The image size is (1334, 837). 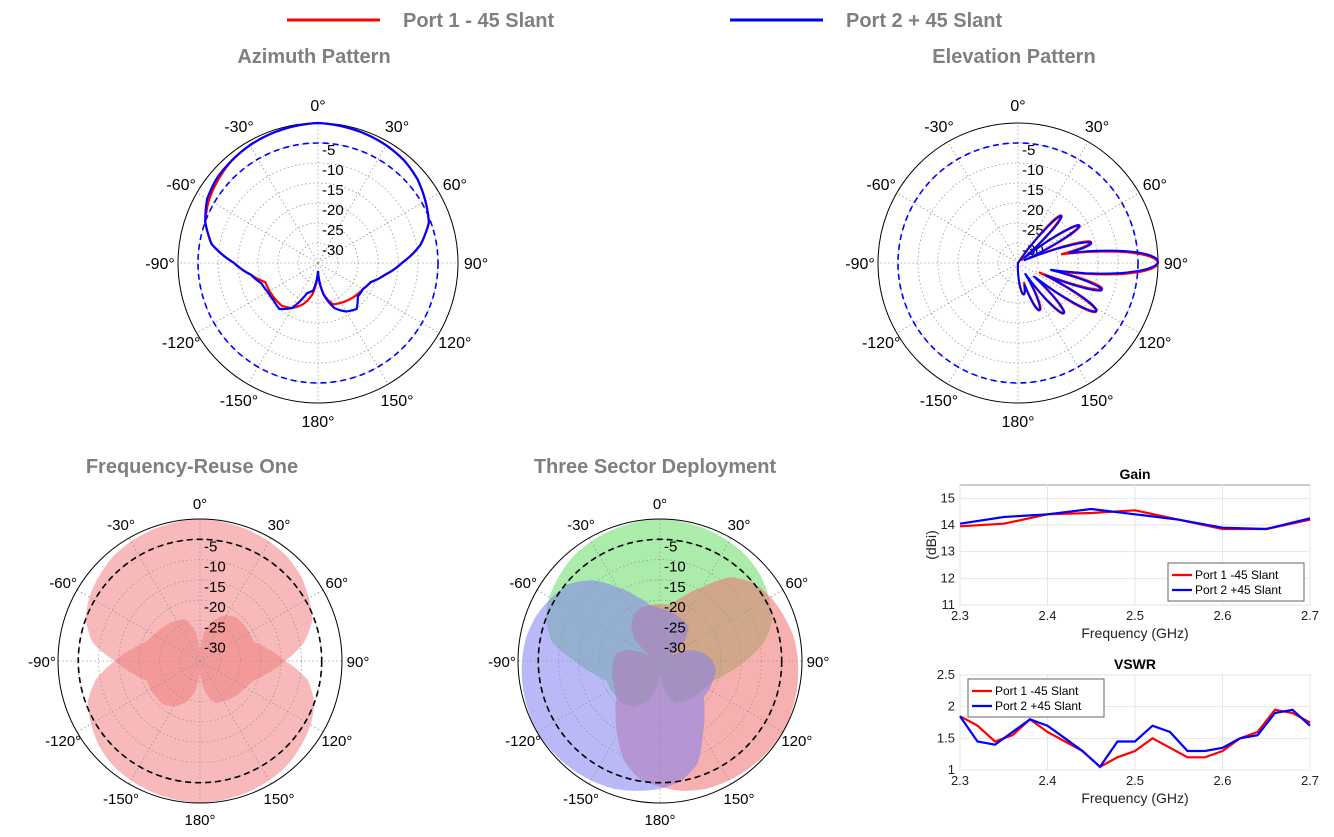 What do you see at coordinates (946, 674) in the screenshot?
I see `y-tick-label: 2.5` at bounding box center [946, 674].